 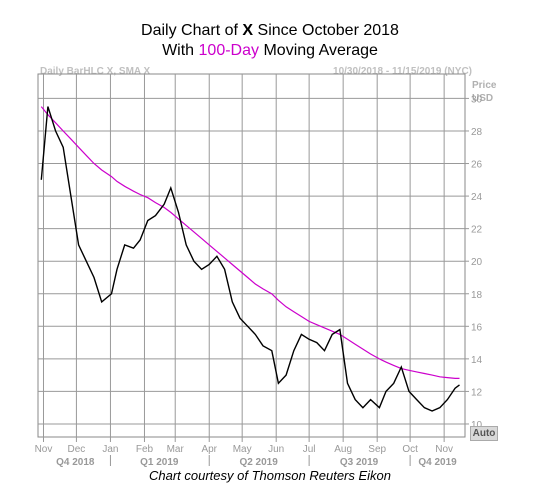 What do you see at coordinates (477, 360) in the screenshot?
I see `y-tick-label: 14` at bounding box center [477, 360].